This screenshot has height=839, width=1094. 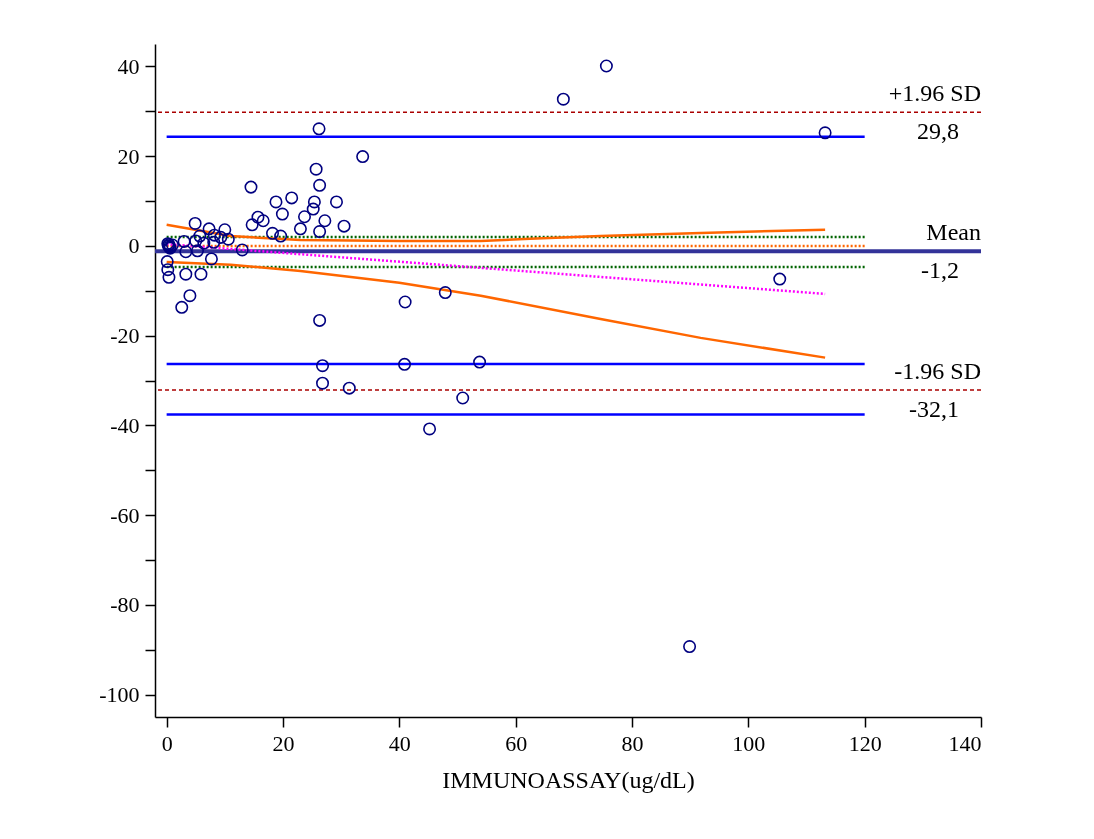 I want to click on x-tick-label: 100, so click(x=749, y=743).